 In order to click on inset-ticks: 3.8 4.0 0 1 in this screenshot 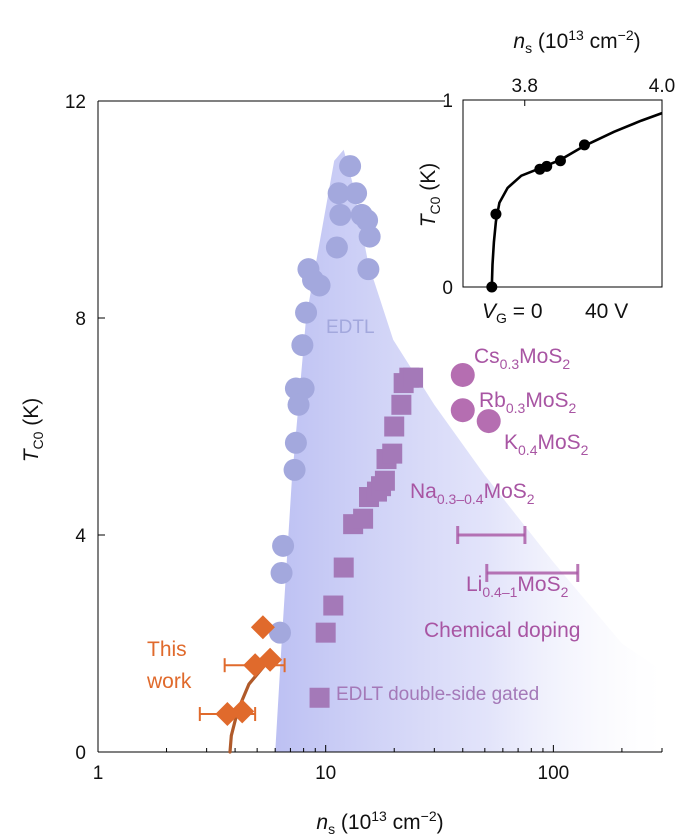, I will do `click(558, 187)`.